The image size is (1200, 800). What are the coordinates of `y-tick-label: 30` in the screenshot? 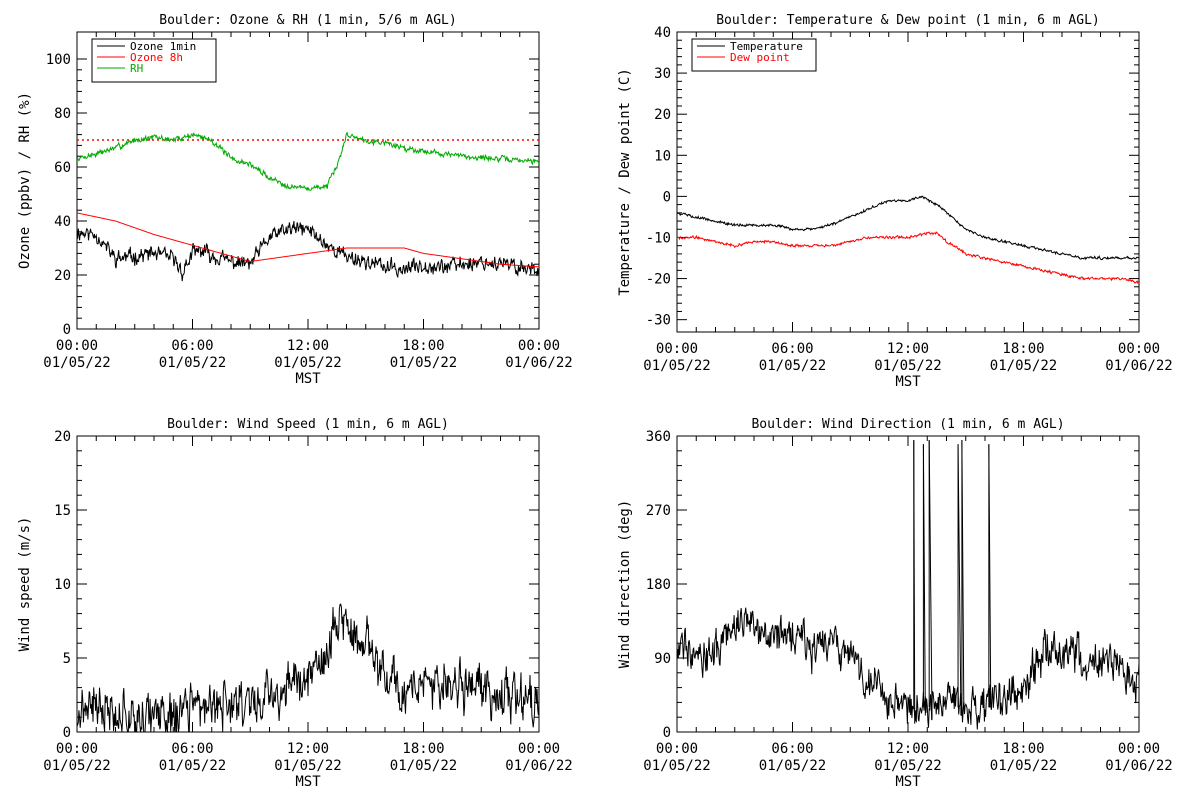 It's located at (662, 74).